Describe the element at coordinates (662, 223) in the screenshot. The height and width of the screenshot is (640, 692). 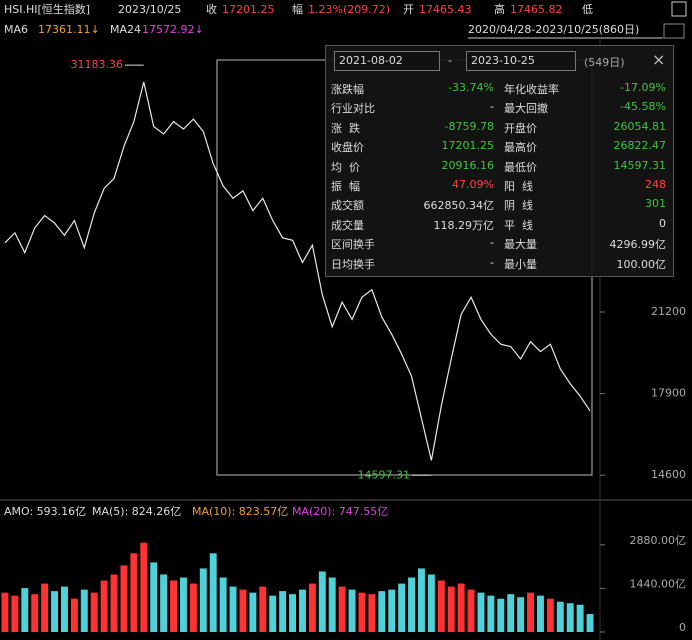
I see `stat-value: 0` at that location.